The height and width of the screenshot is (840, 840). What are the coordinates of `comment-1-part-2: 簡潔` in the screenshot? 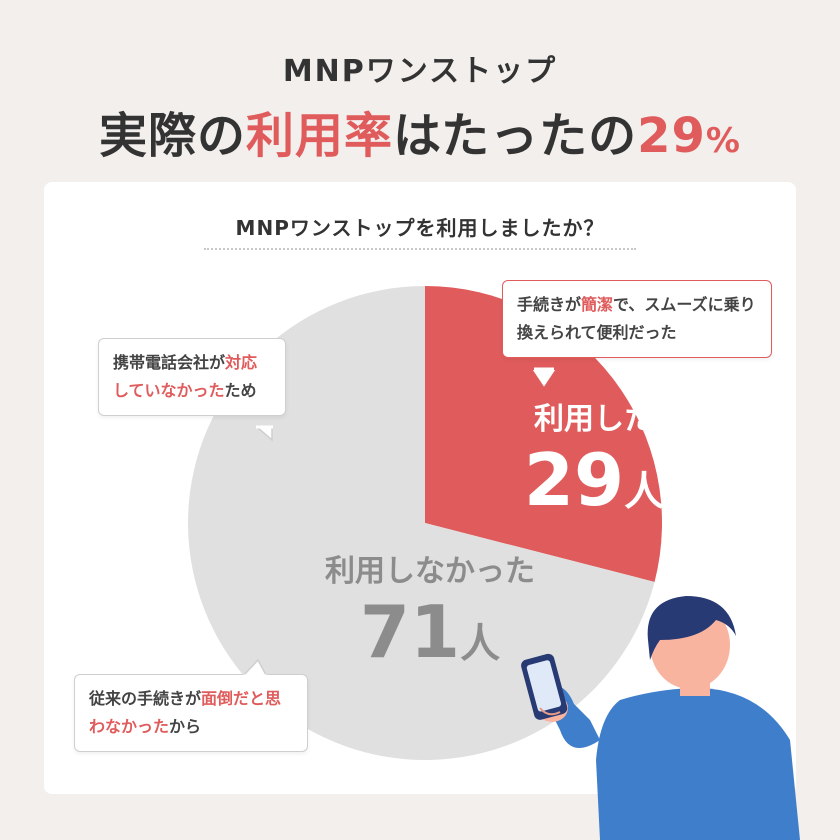 It's located at (597, 304).